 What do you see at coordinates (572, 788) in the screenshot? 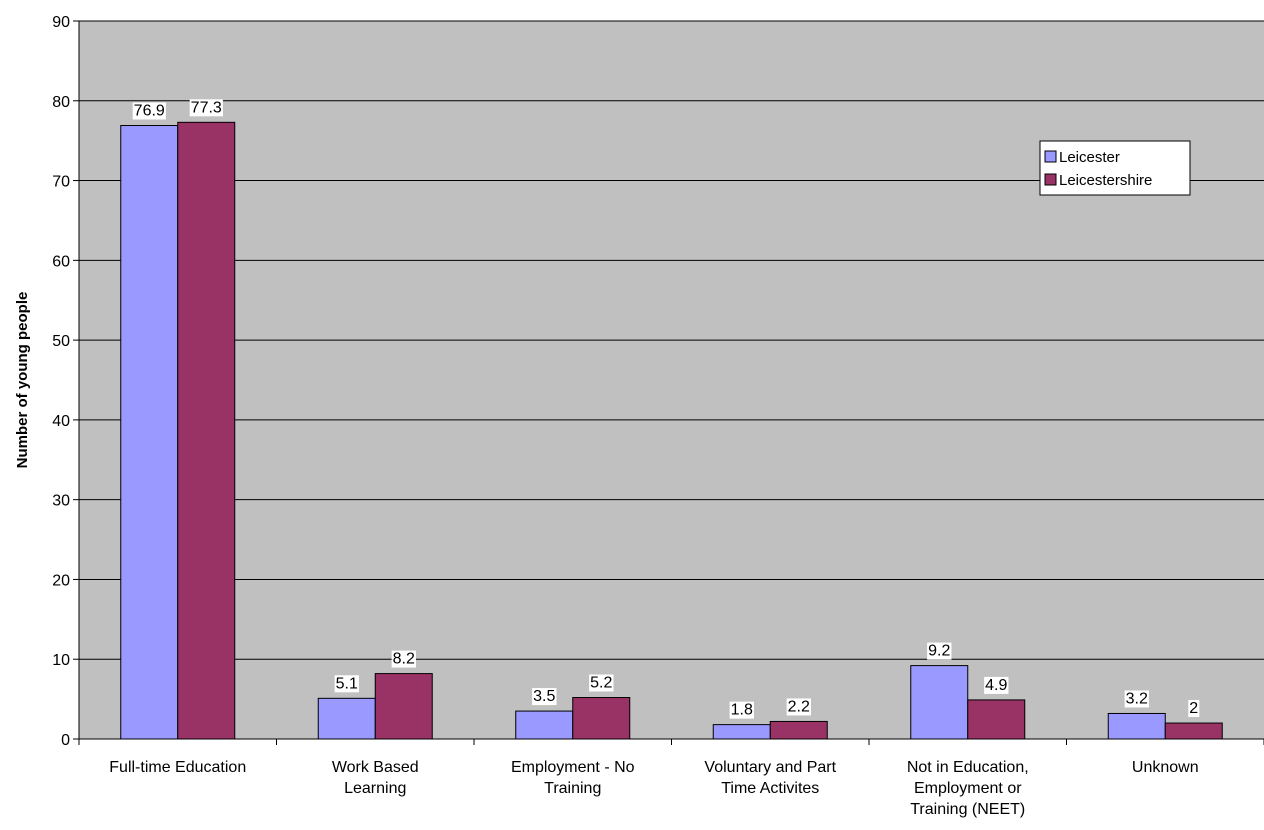
I see `x-category-label-line: Training` at bounding box center [572, 788].